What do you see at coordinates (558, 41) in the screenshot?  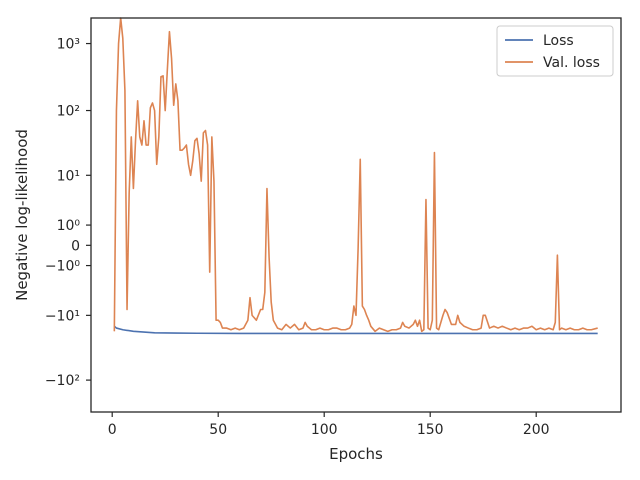 I see `legend-label-loss: Loss` at bounding box center [558, 41].